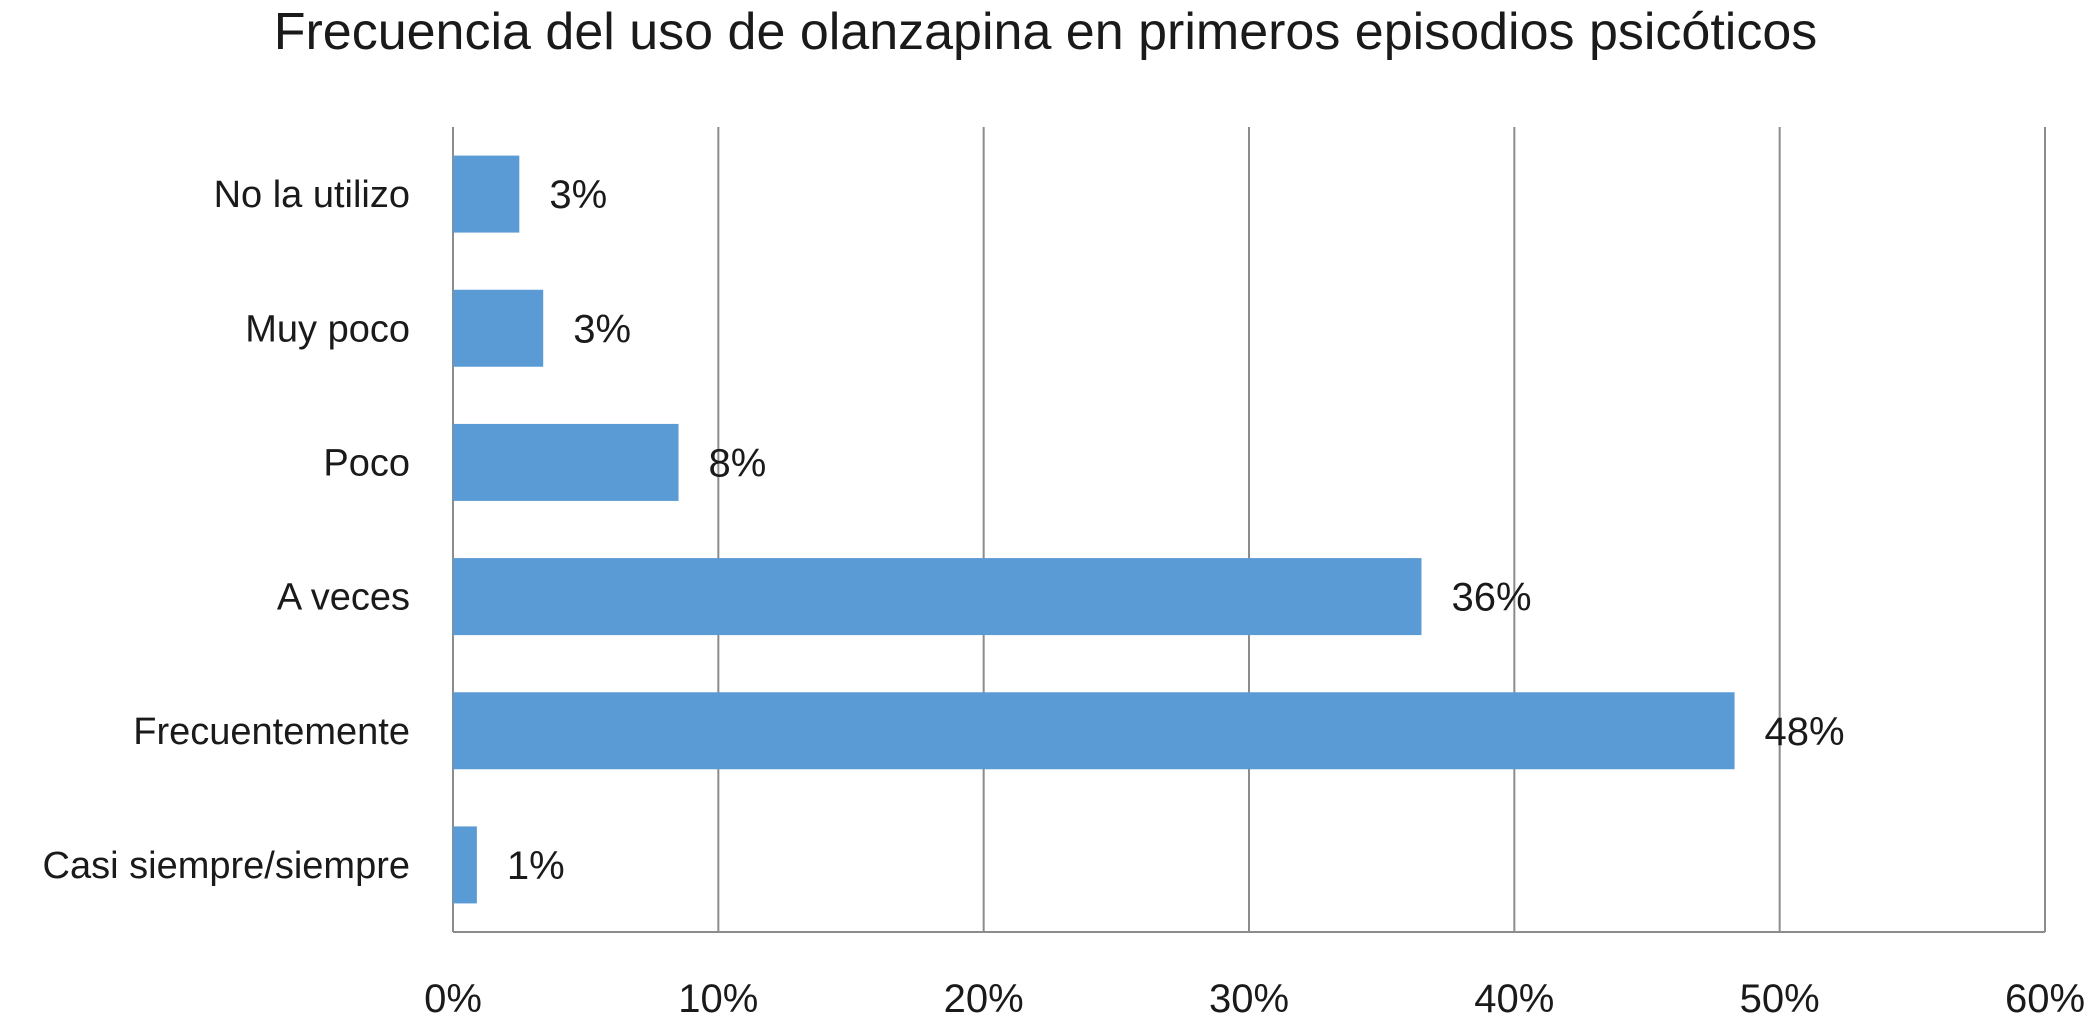 The image size is (2091, 1021). Describe the element at coordinates (984, 999) in the screenshot. I see `x-tick-label: 20%` at that location.